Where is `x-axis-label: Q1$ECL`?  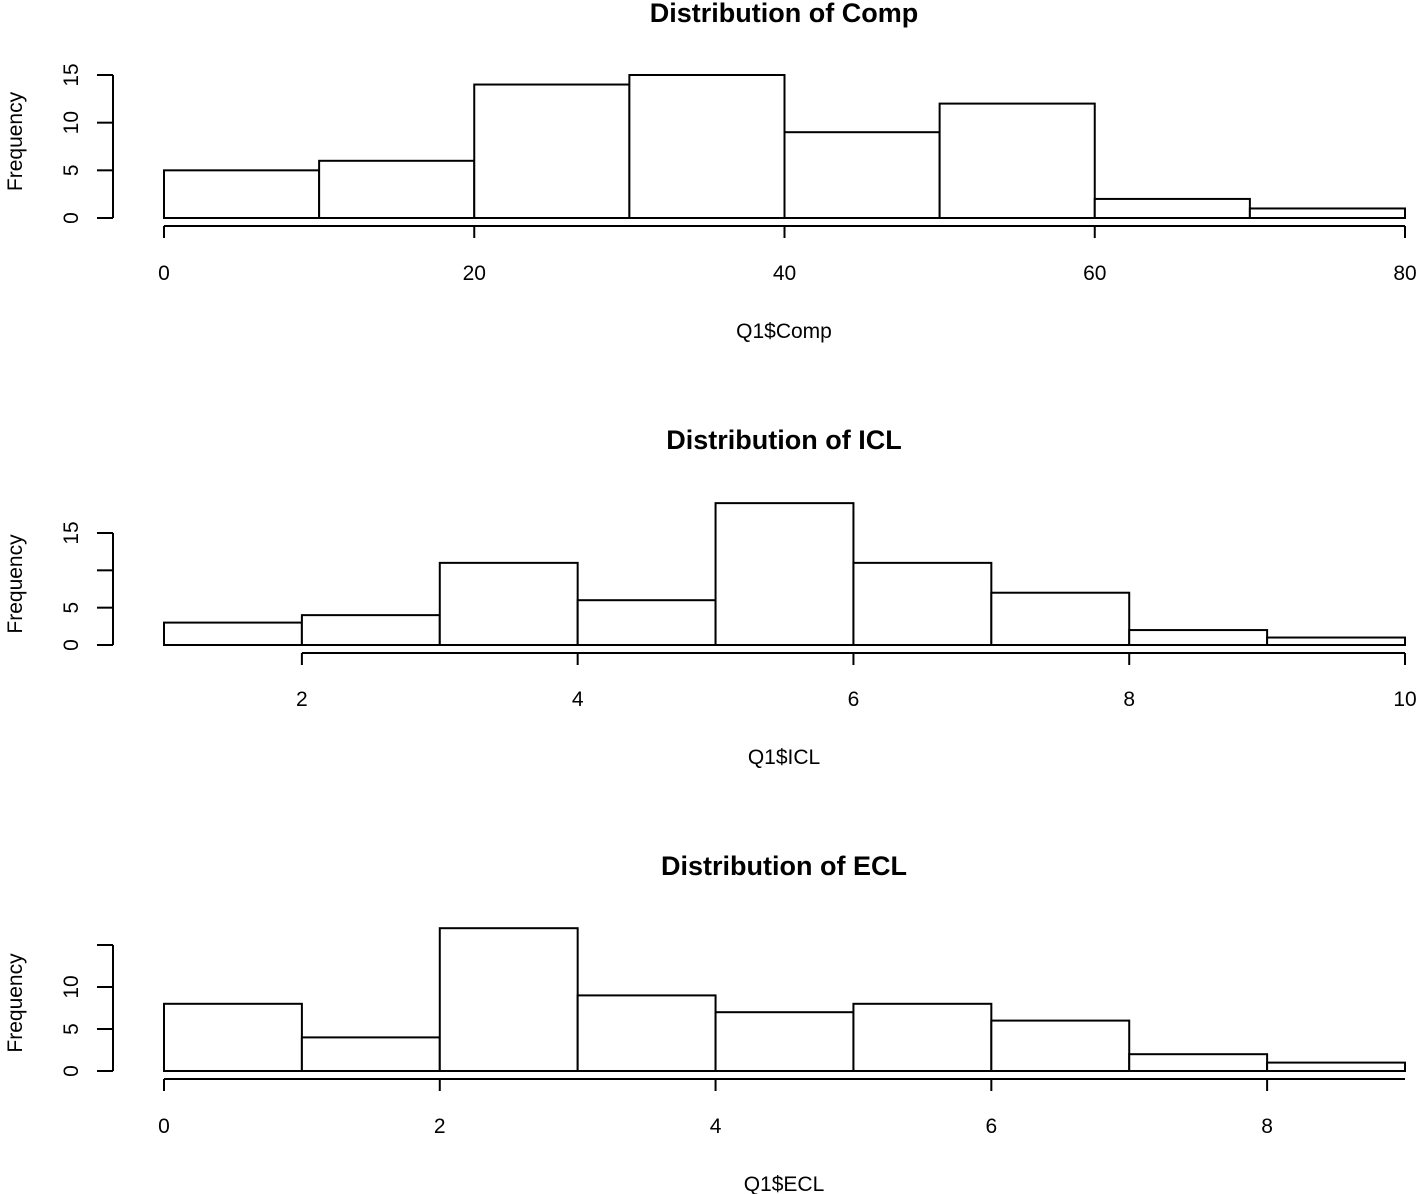
x-axis-label: Q1$ECL is located at coordinates (784, 1183).